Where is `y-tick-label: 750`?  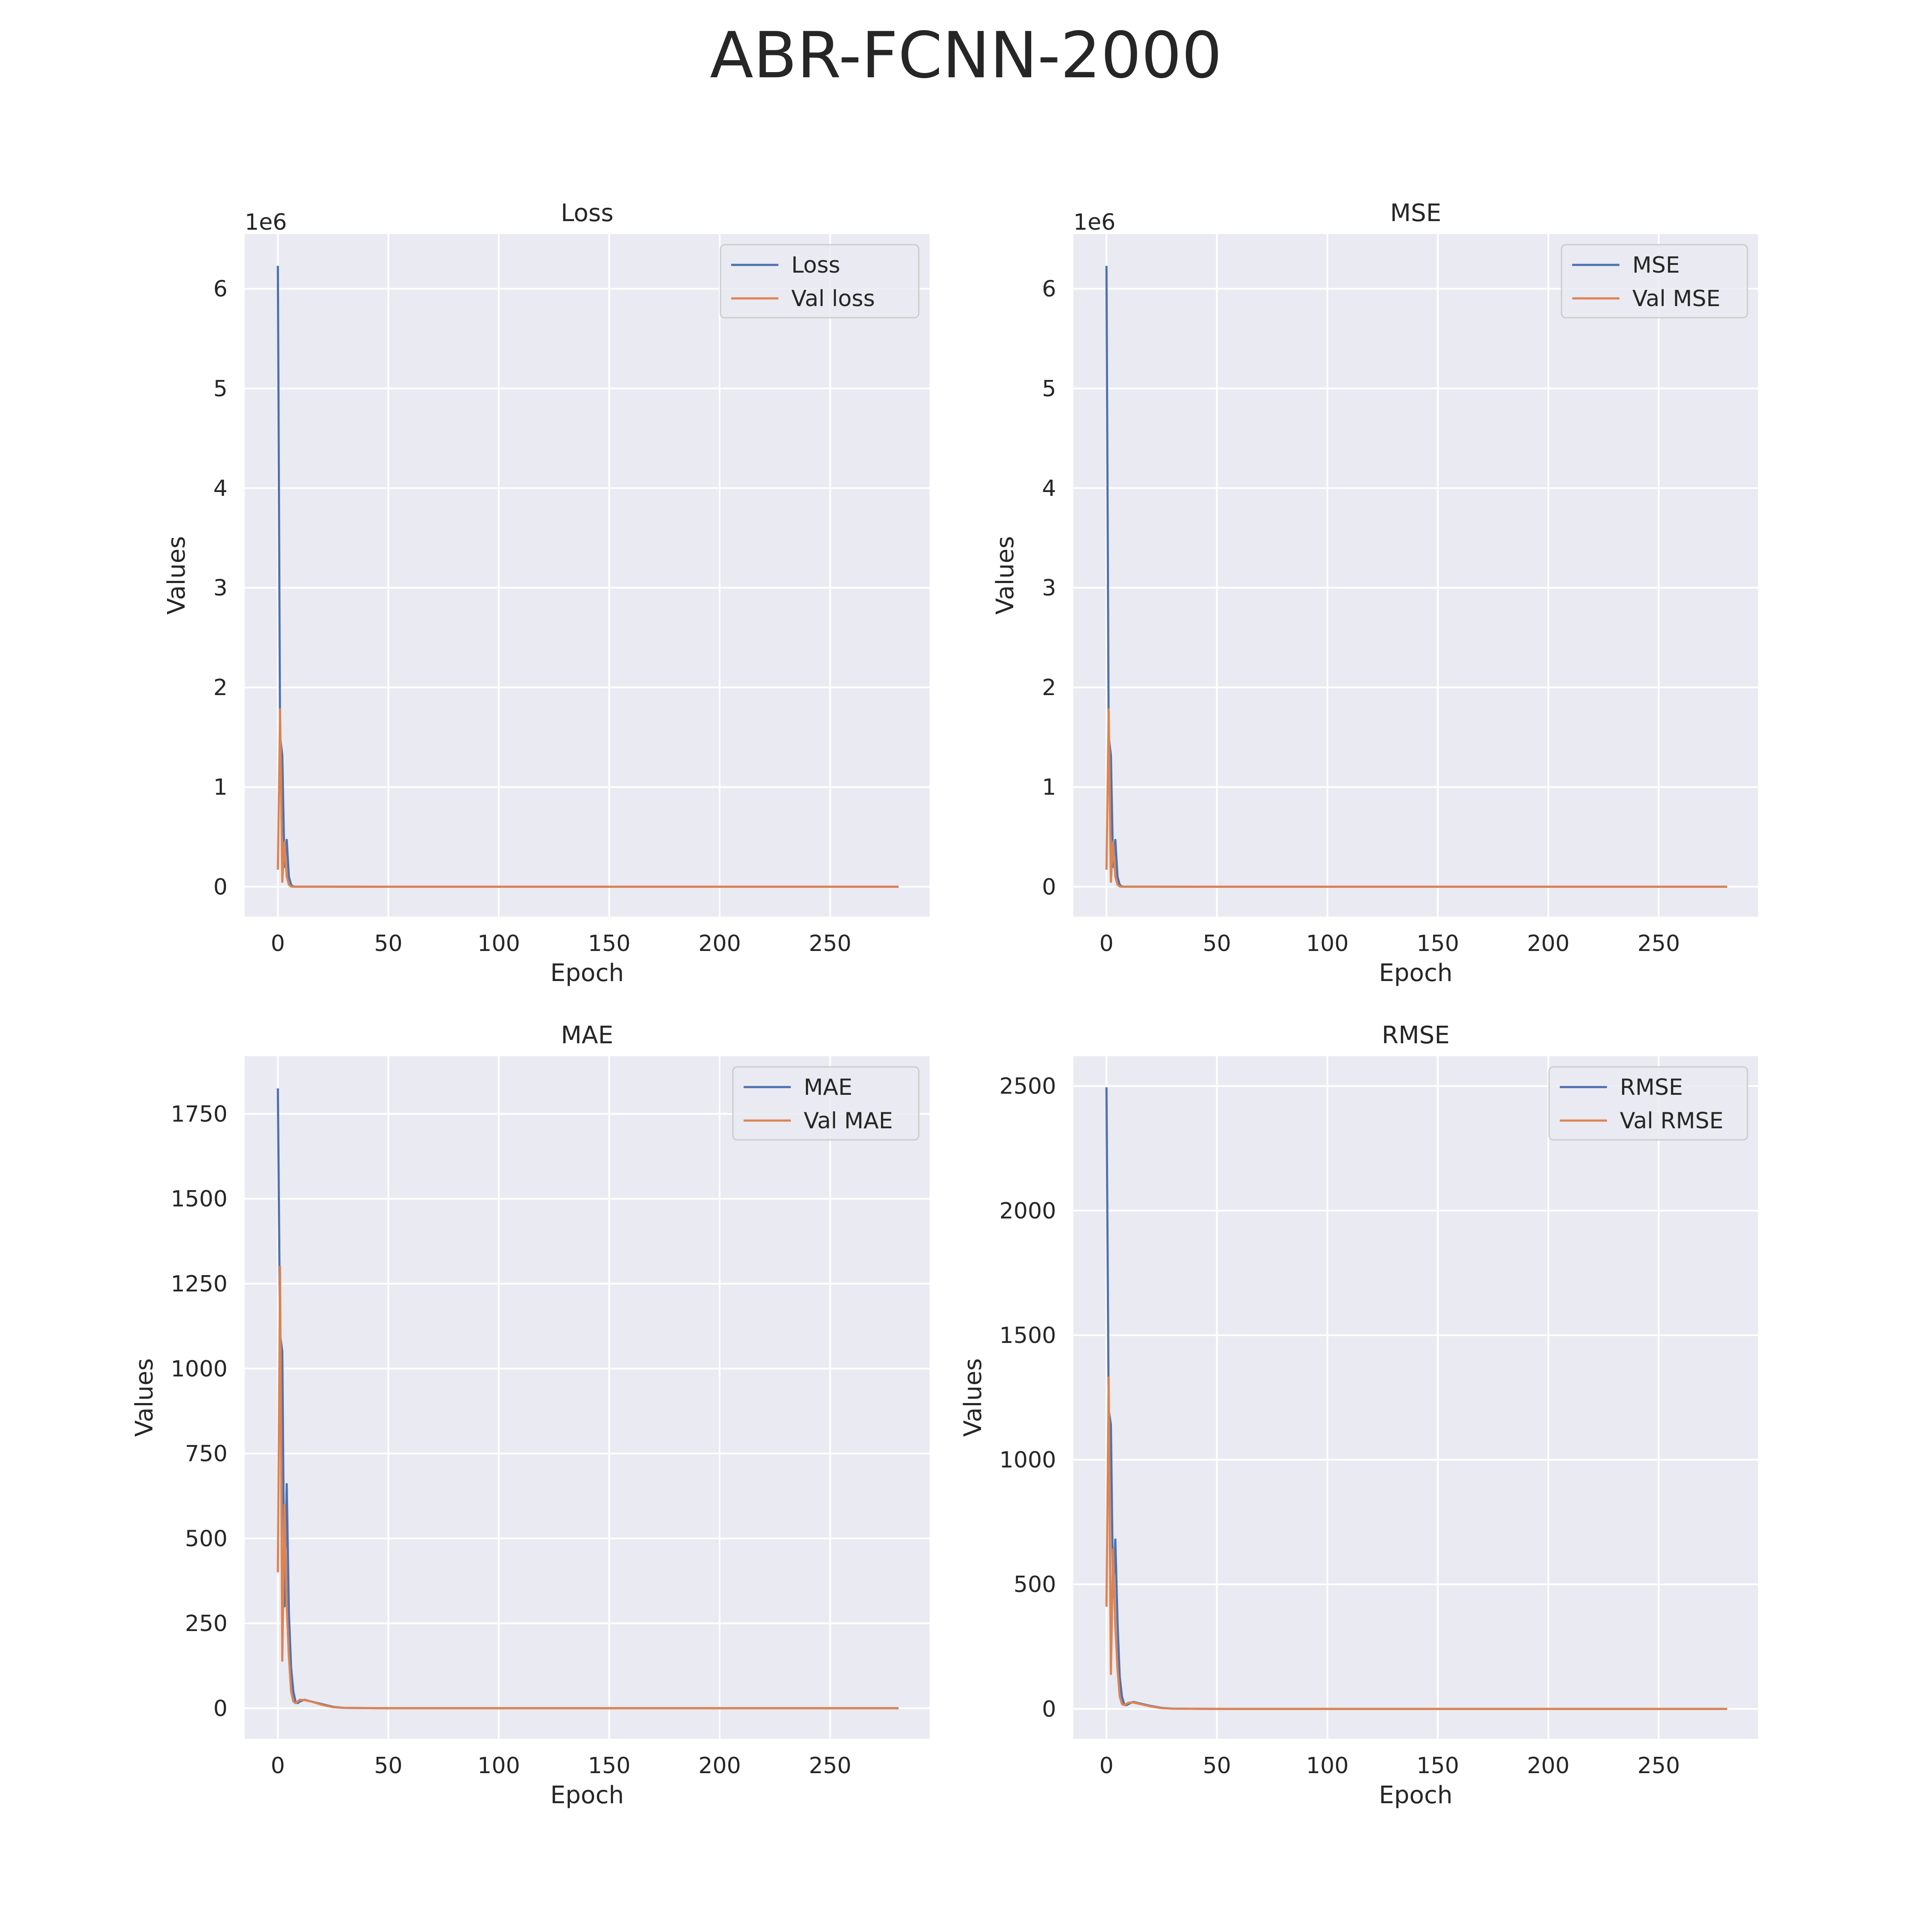 y-tick-label: 750 is located at coordinates (207, 1454).